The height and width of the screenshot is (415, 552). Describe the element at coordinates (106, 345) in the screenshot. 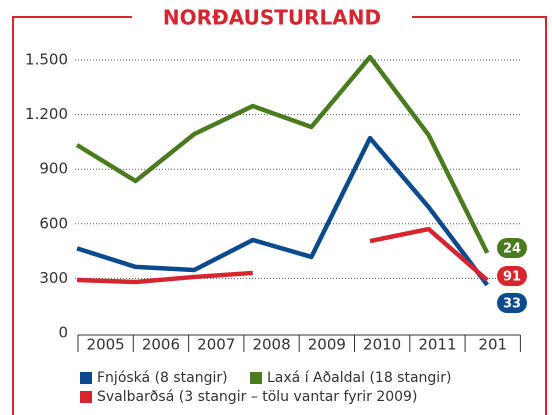

I see `x-tick-label: 2005` at that location.